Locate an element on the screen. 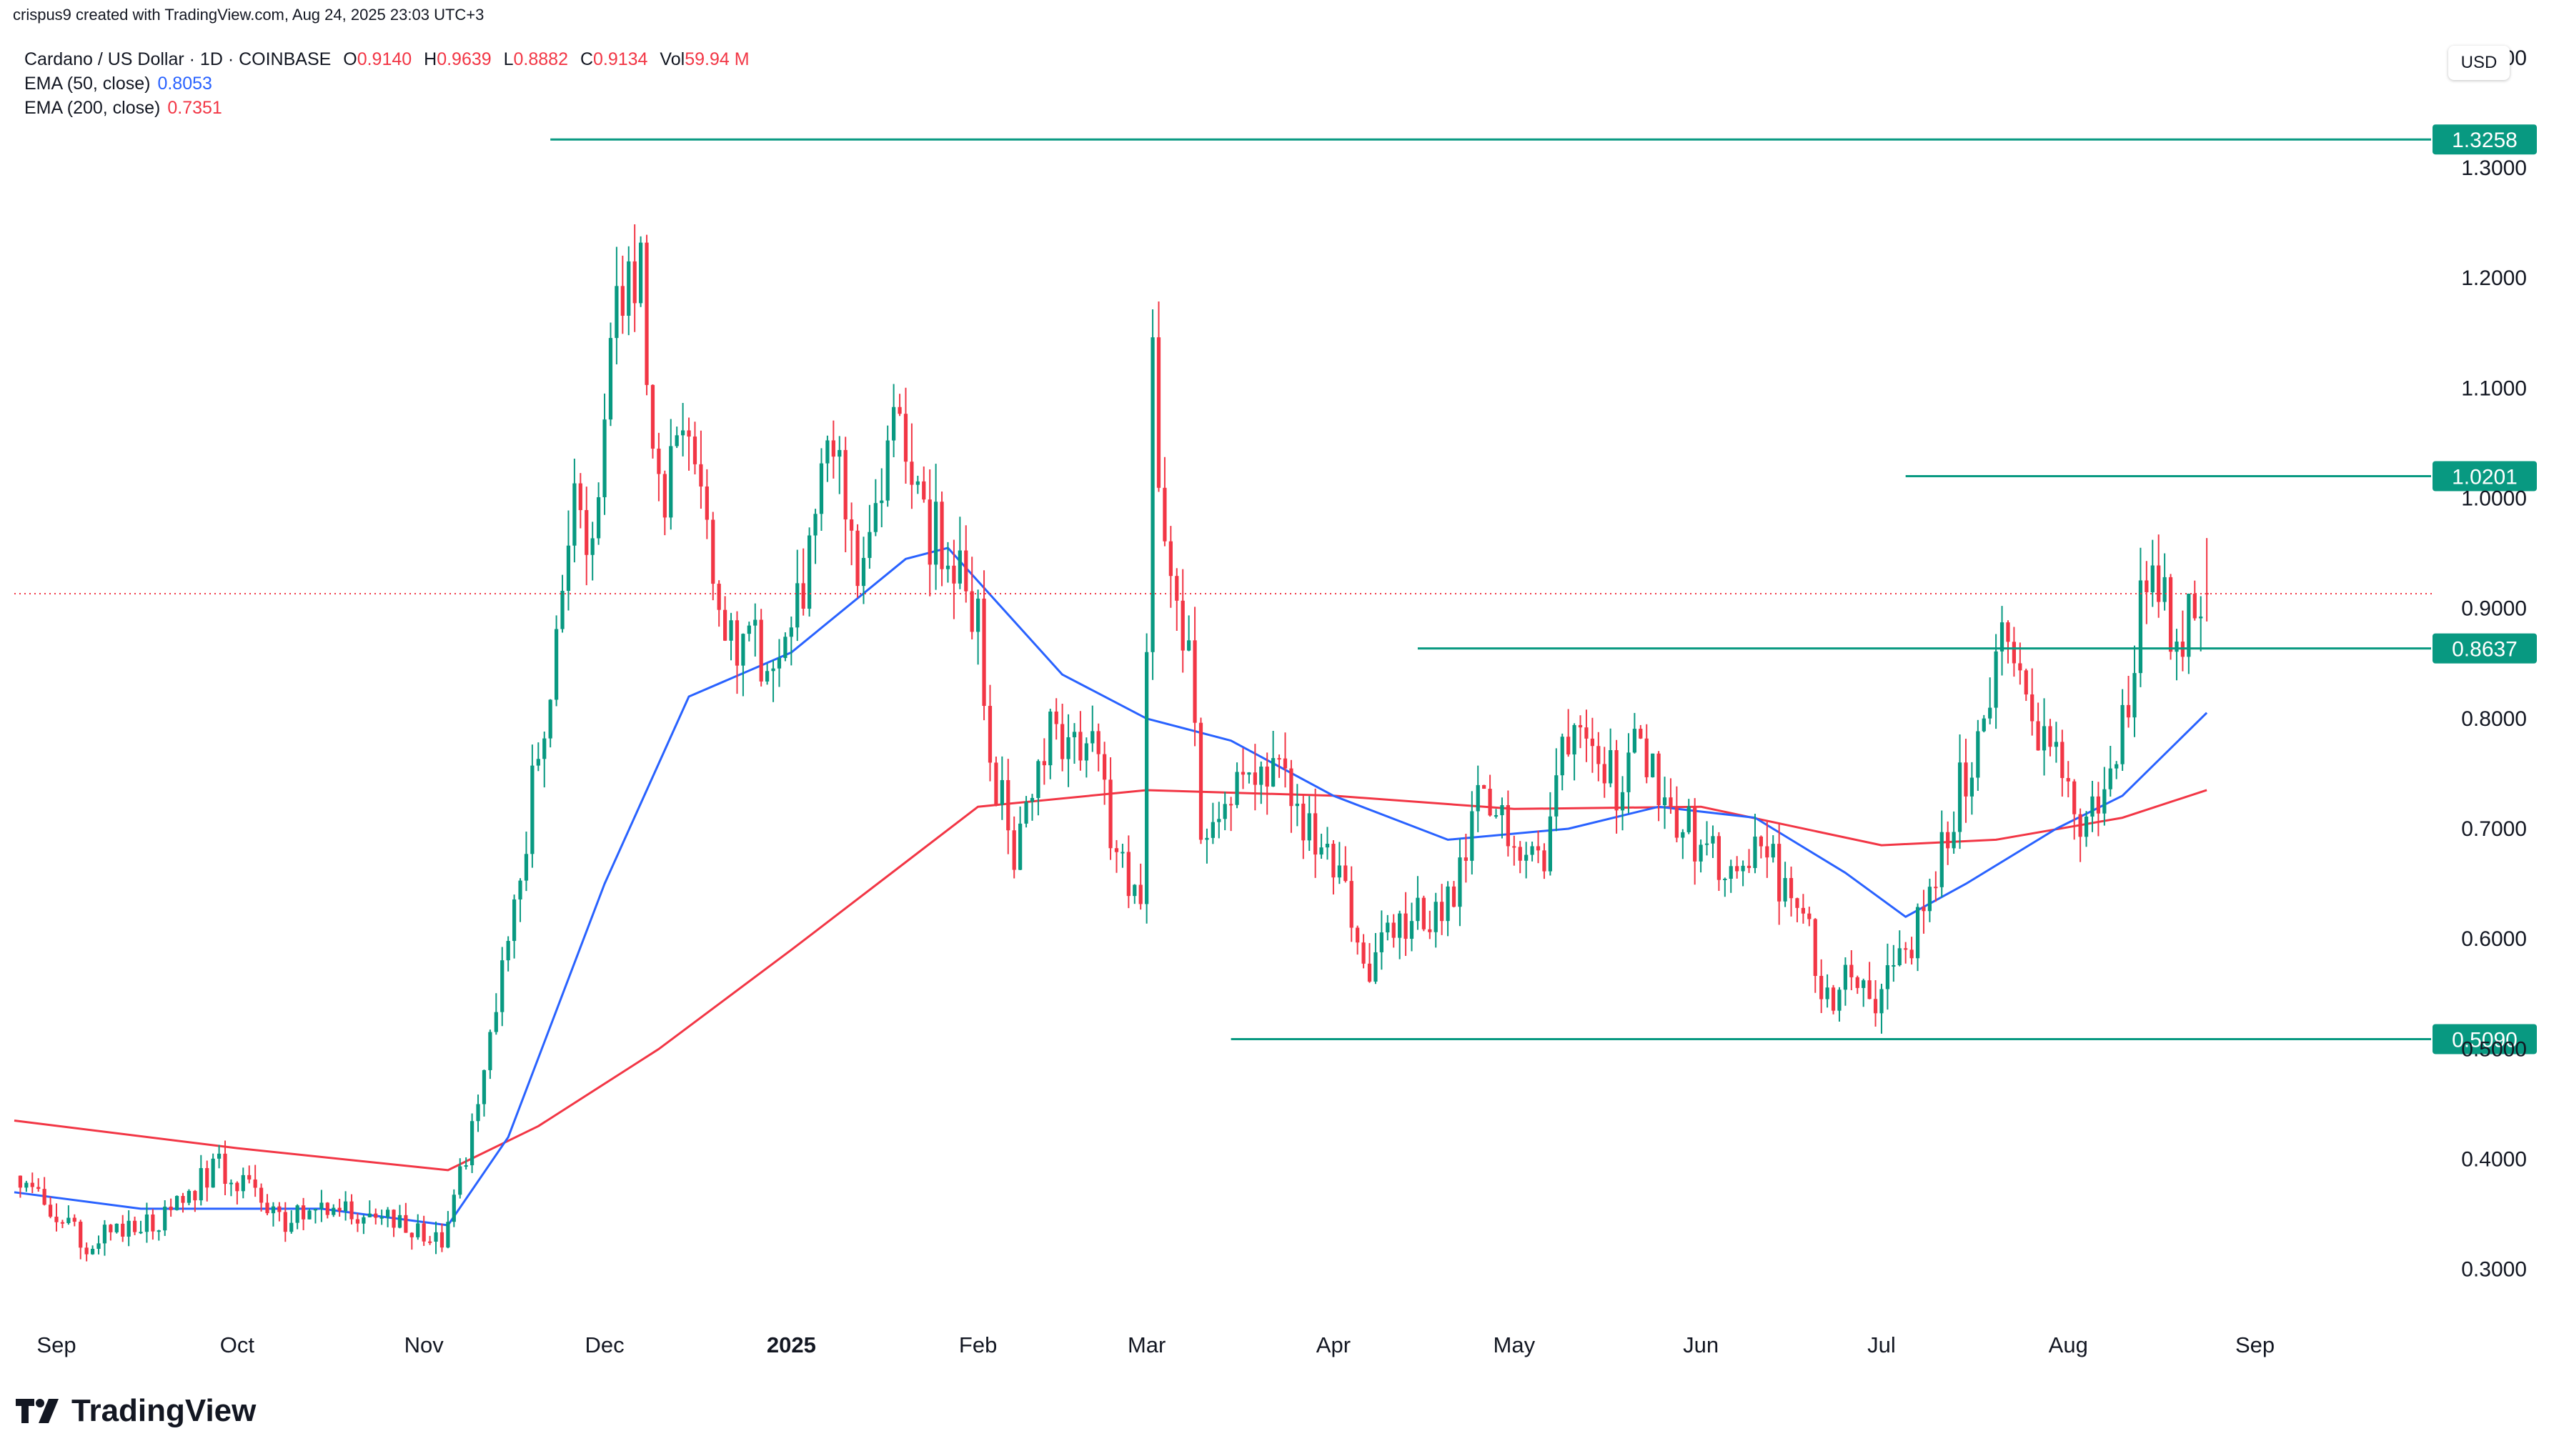 This screenshot has height=1456, width=2554. legend-high-label: H is located at coordinates (430, 59).